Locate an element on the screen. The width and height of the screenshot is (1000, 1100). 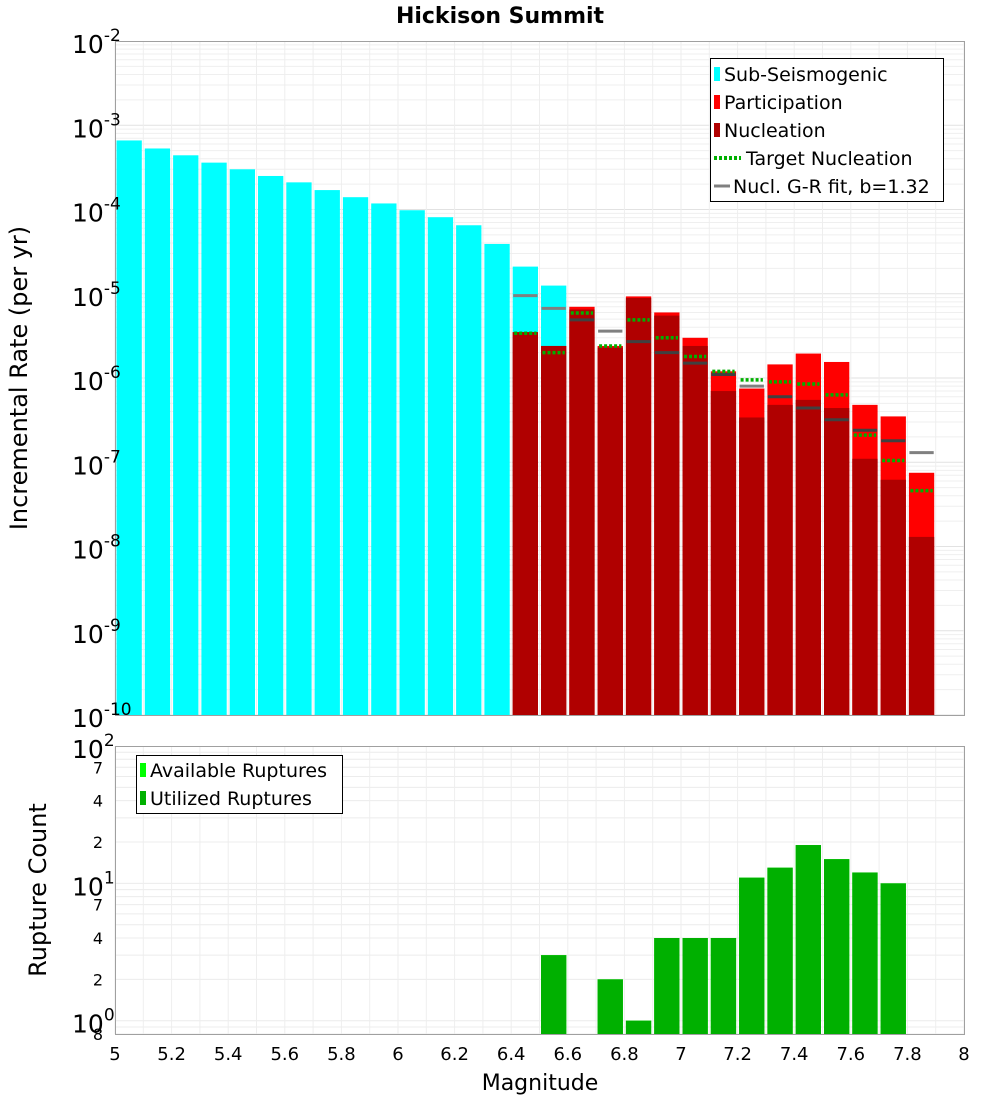
x-tick-label: 7.2 is located at coordinates (737, 1054).